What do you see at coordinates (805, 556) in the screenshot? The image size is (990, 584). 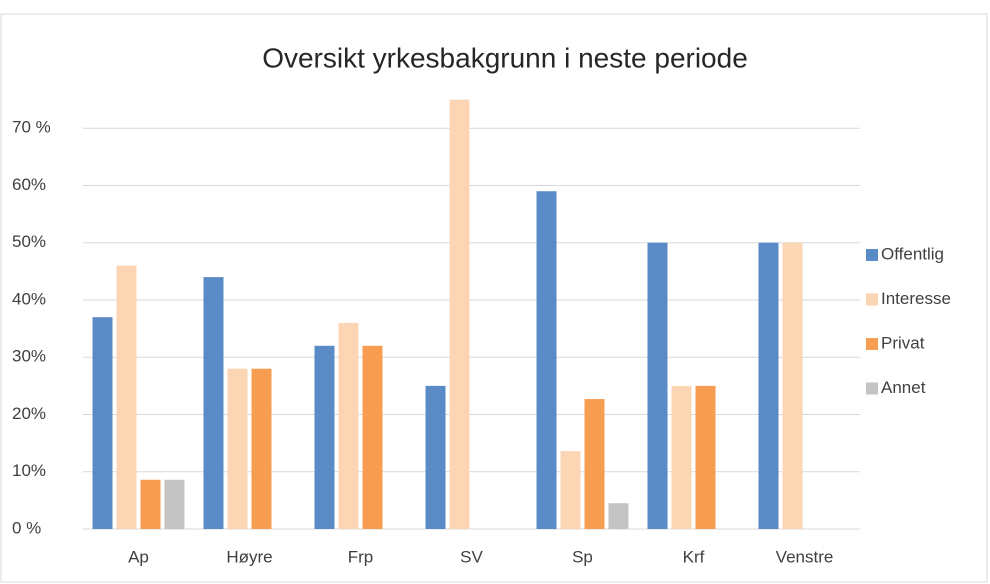 I see `x-tick-label: Venstre` at bounding box center [805, 556].